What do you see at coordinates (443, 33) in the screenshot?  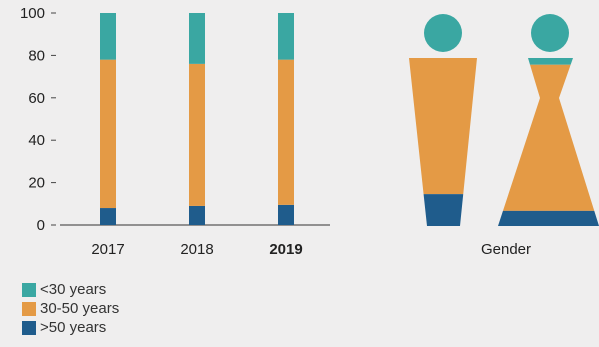 I see `male-head` at bounding box center [443, 33].